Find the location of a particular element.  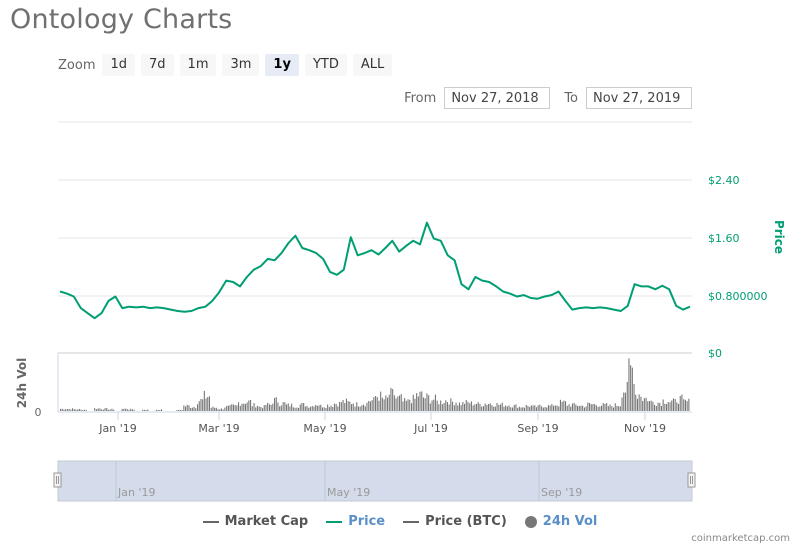

legend-item-market-cap: Market Cap is located at coordinates (255, 521).